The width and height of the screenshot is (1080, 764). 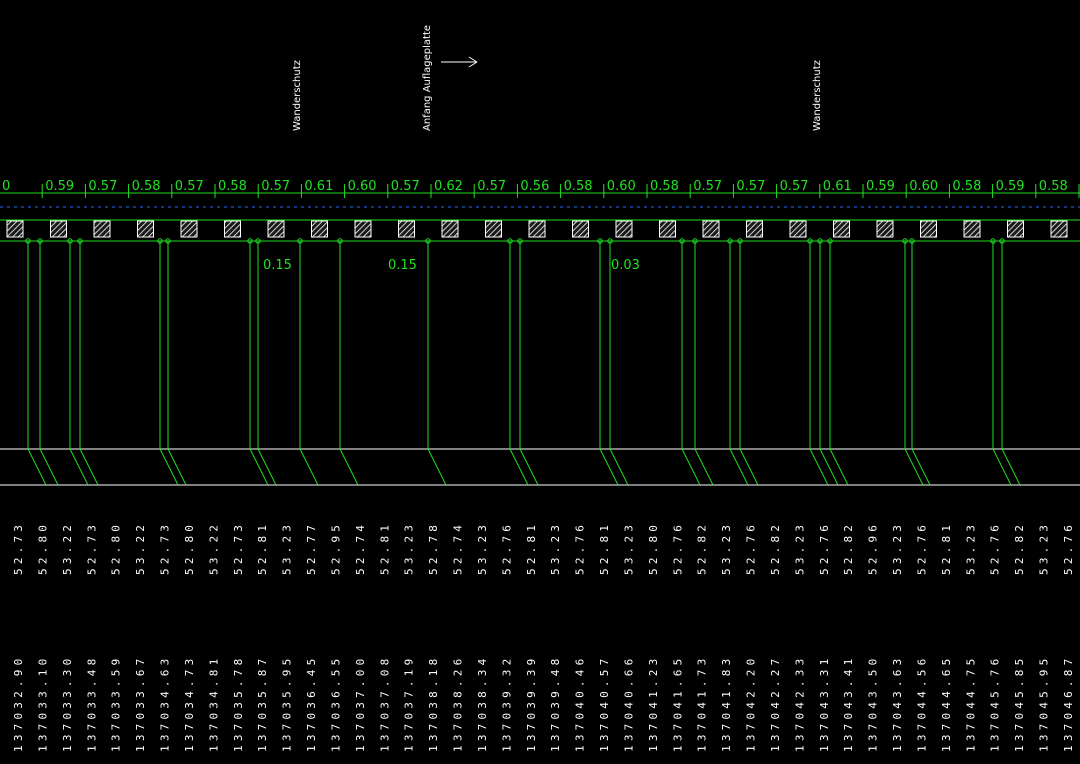 I want to click on station-value: 137033.10, so click(x=42, y=703).